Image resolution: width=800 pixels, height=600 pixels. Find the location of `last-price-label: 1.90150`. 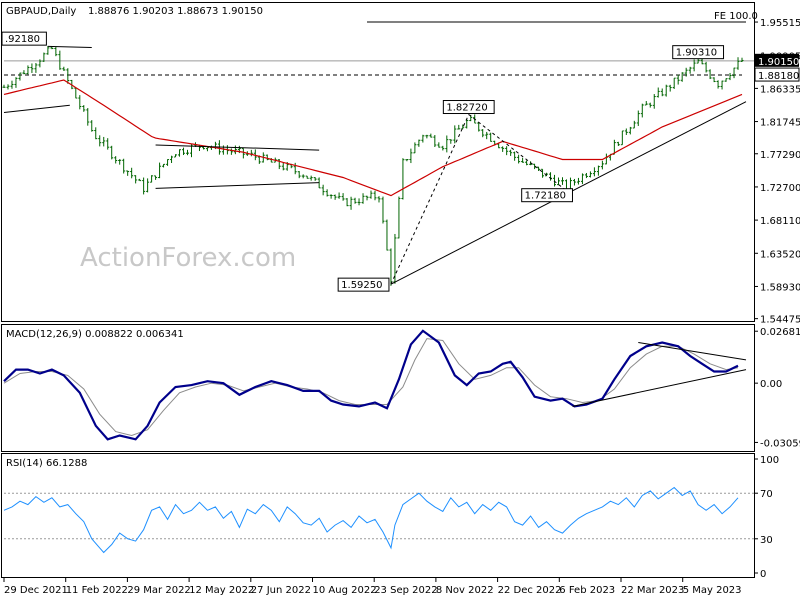

last-price-label: 1.90150 is located at coordinates (778, 62).